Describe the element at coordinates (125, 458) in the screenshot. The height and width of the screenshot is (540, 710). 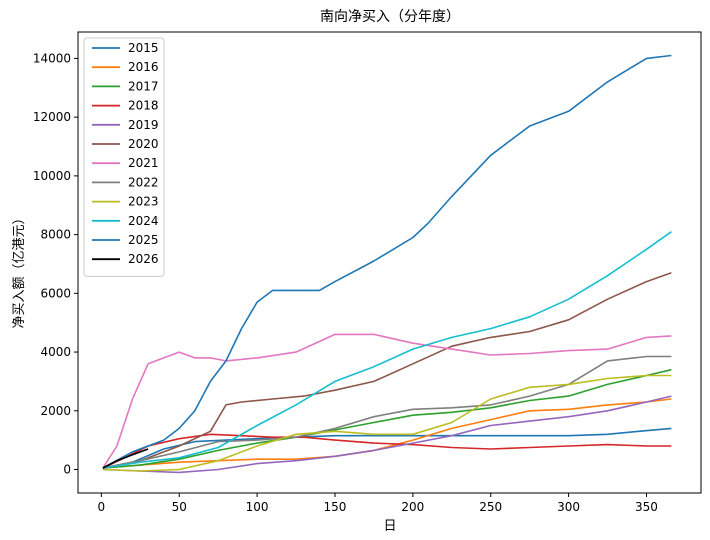
I see `series-line-2026` at that location.